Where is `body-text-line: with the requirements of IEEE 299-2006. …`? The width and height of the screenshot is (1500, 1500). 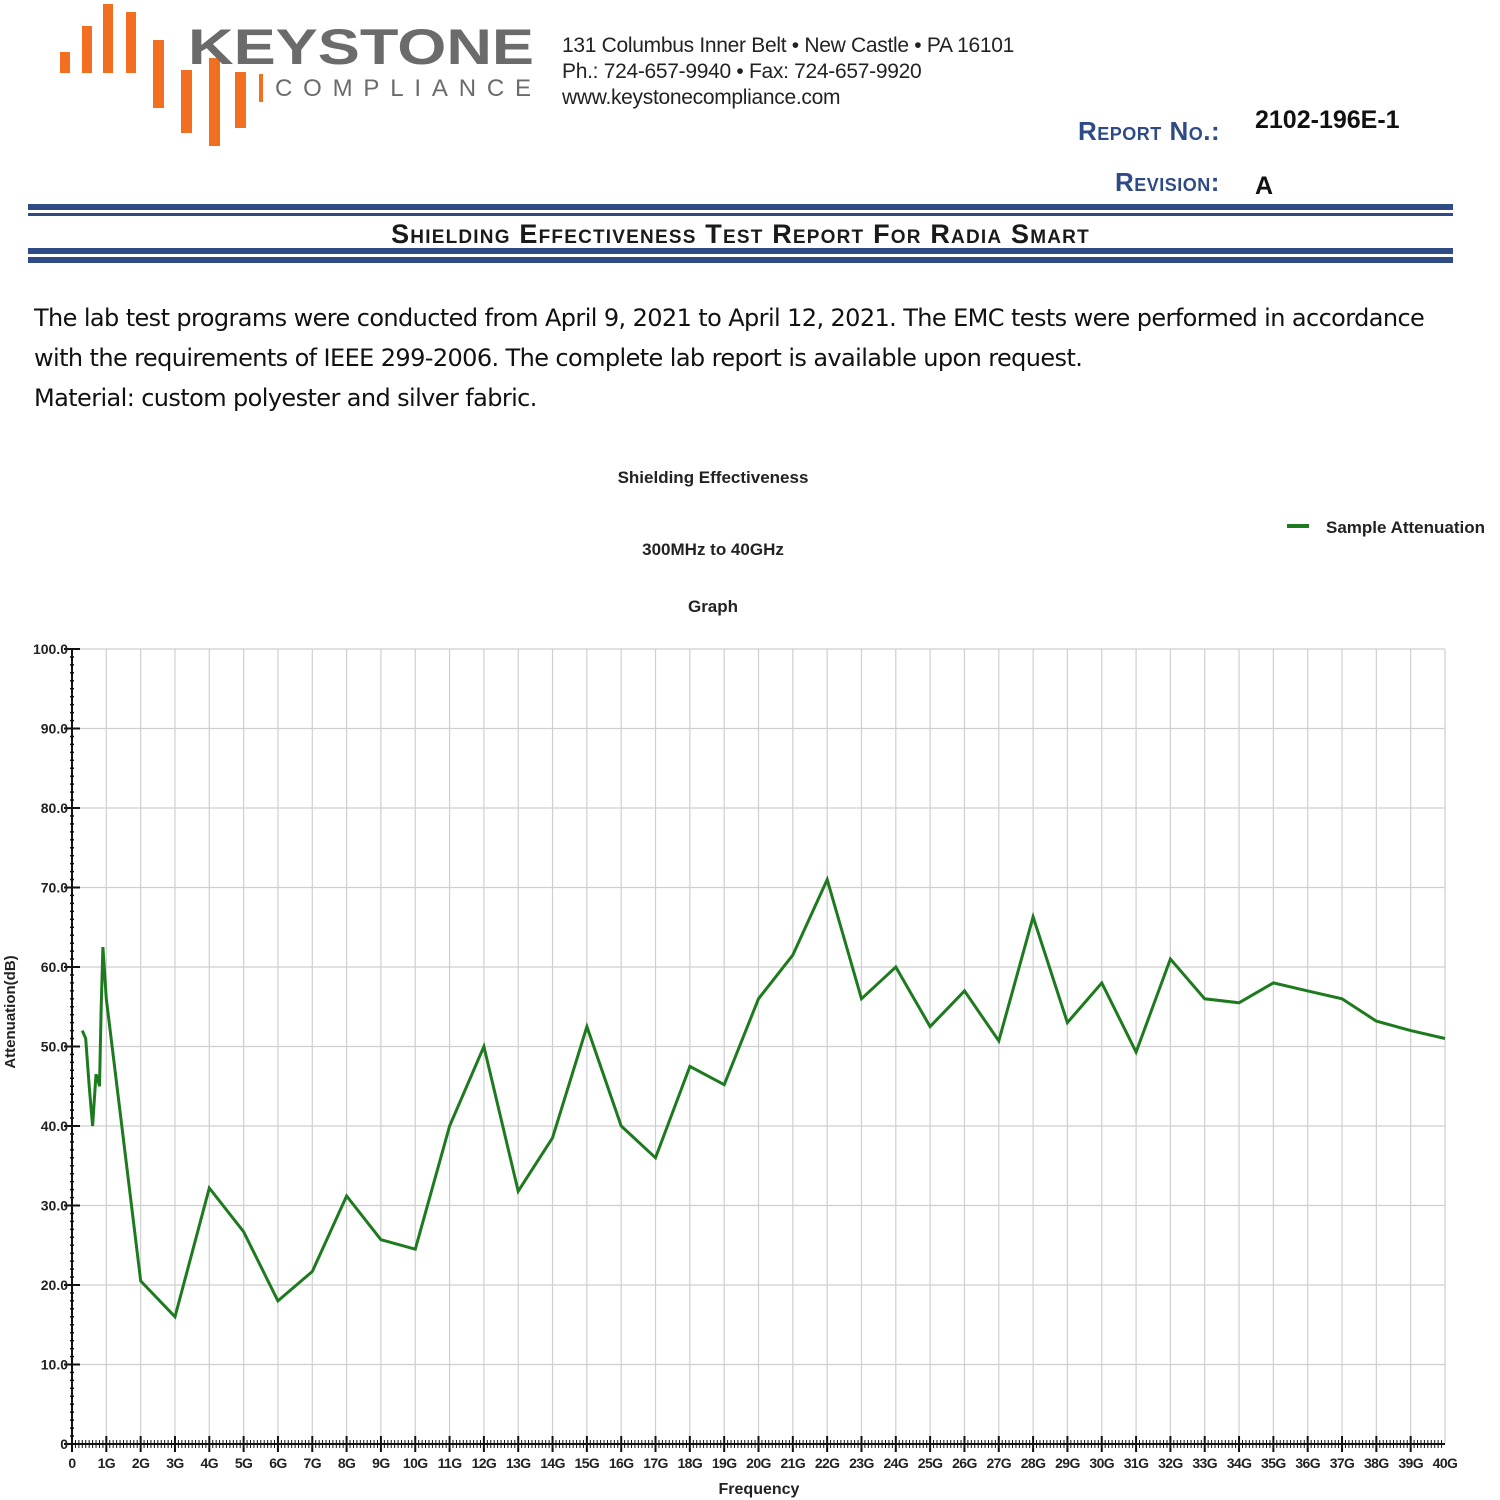
body-text-line: with the requirements of IEEE 299-2006. … is located at coordinates (558, 358).